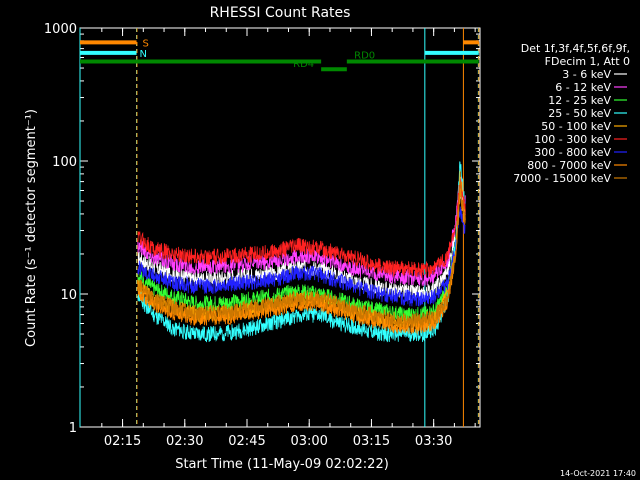 The height and width of the screenshot is (480, 640). Describe the element at coordinates (569, 165) in the screenshot. I see `legend-label: 800 - 7000 keV` at that location.